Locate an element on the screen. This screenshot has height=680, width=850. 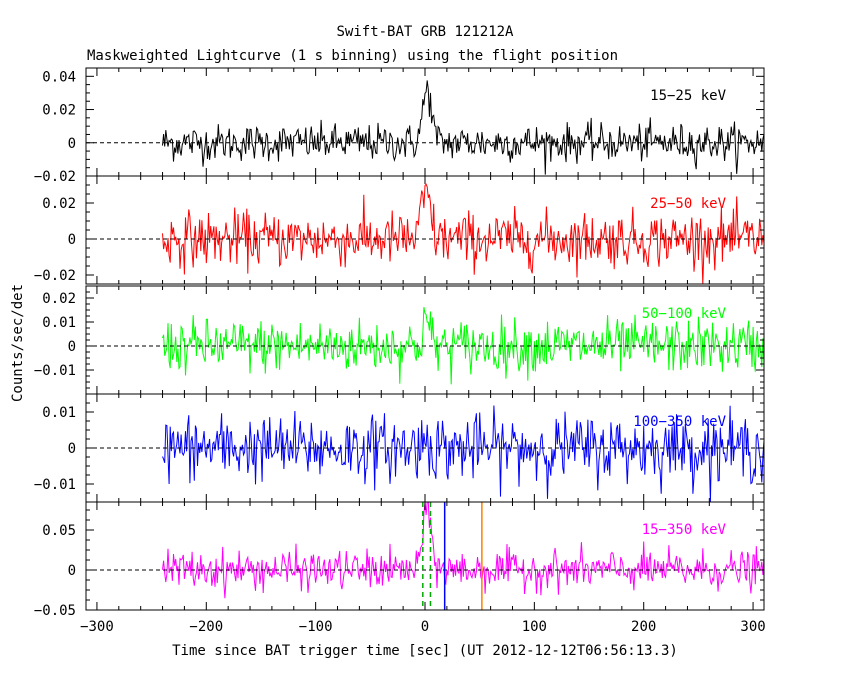
panel-2: −0.01 0 0.01 0.02 50−100 keV is located at coordinates (399, 340).